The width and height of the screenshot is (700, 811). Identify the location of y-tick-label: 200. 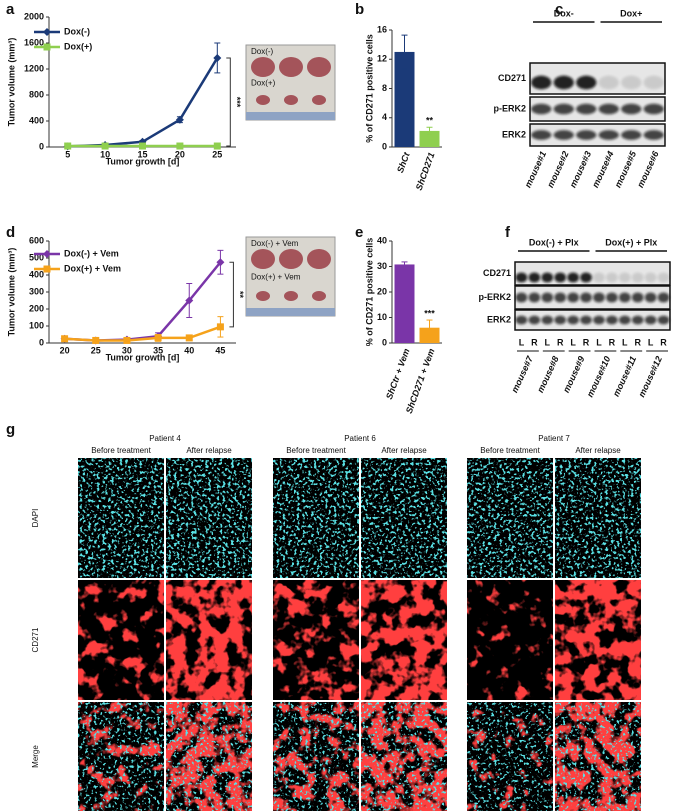
(36, 308).